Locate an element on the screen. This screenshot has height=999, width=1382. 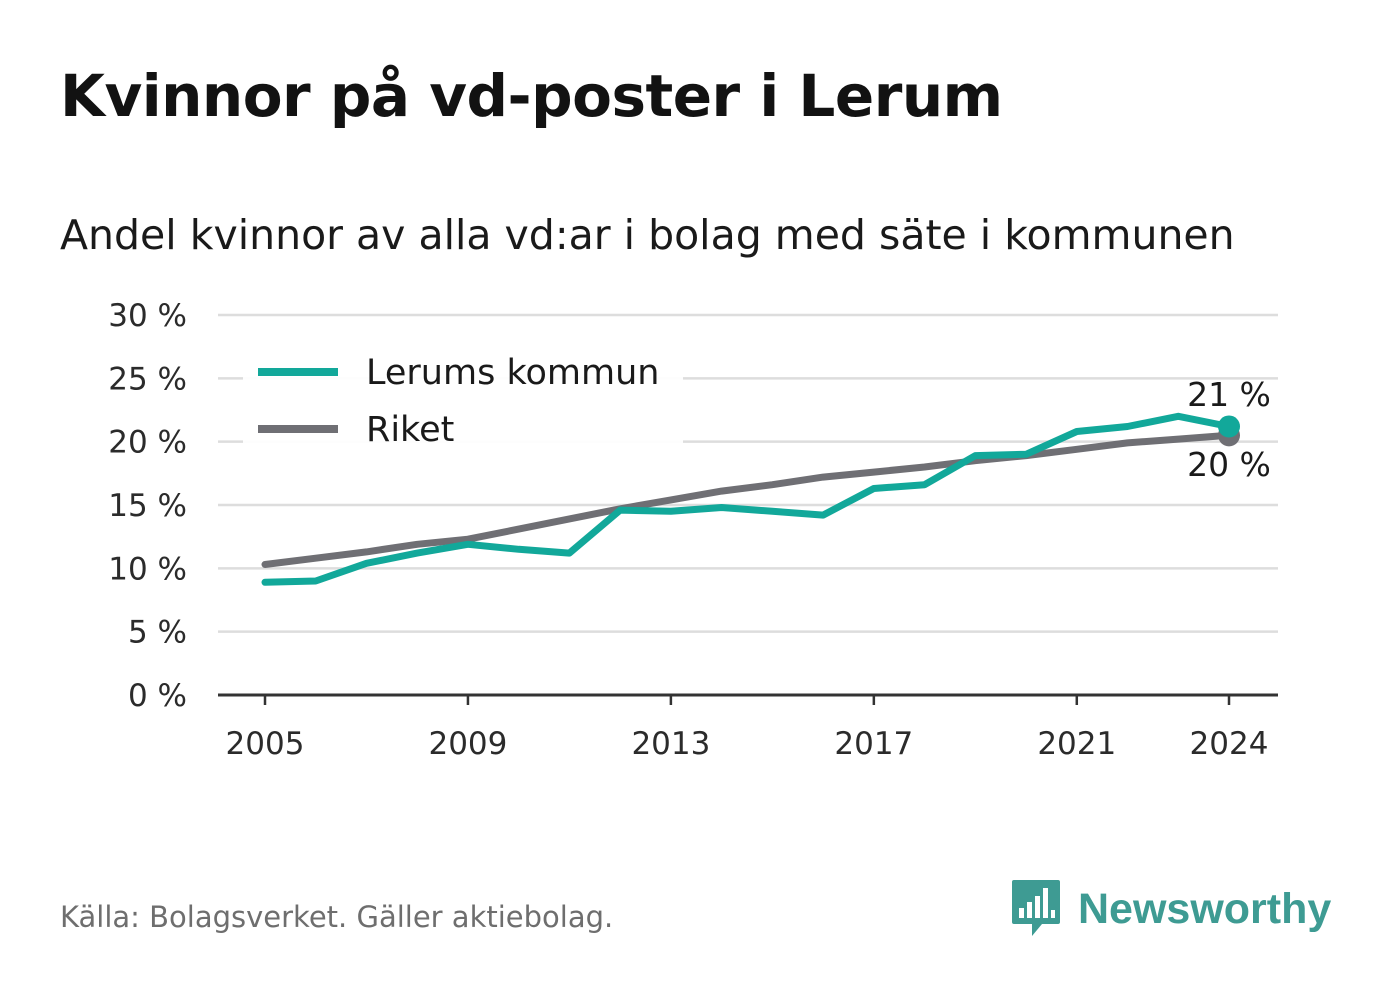
legend: Lerums kommun Riket is located at coordinates (463, 397).